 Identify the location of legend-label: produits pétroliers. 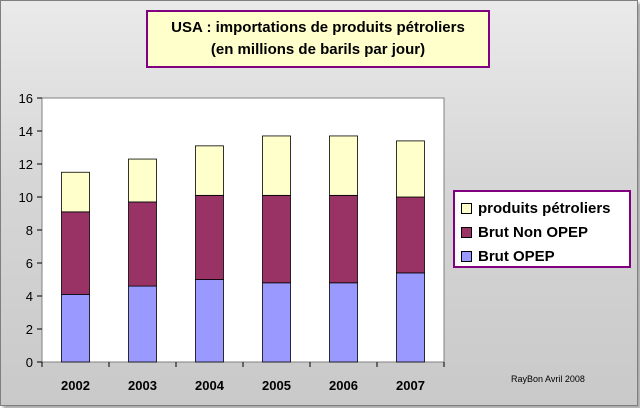
(544, 208).